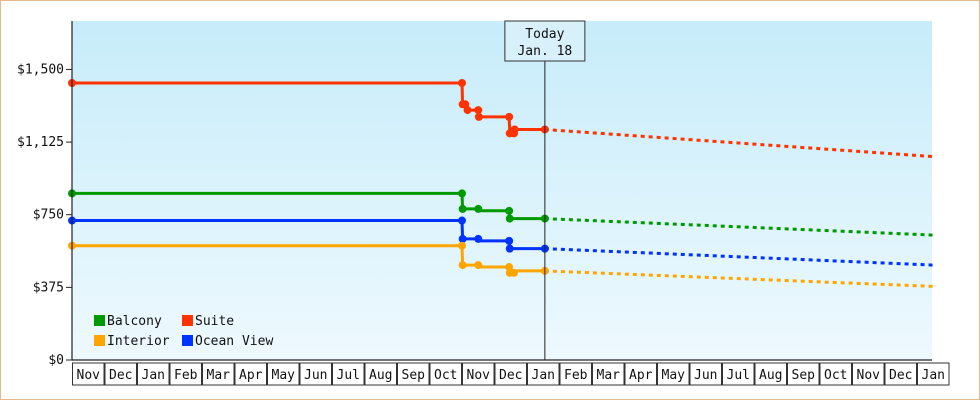  What do you see at coordinates (48, 215) in the screenshot?
I see `y-tick-label-2: $750` at bounding box center [48, 215].